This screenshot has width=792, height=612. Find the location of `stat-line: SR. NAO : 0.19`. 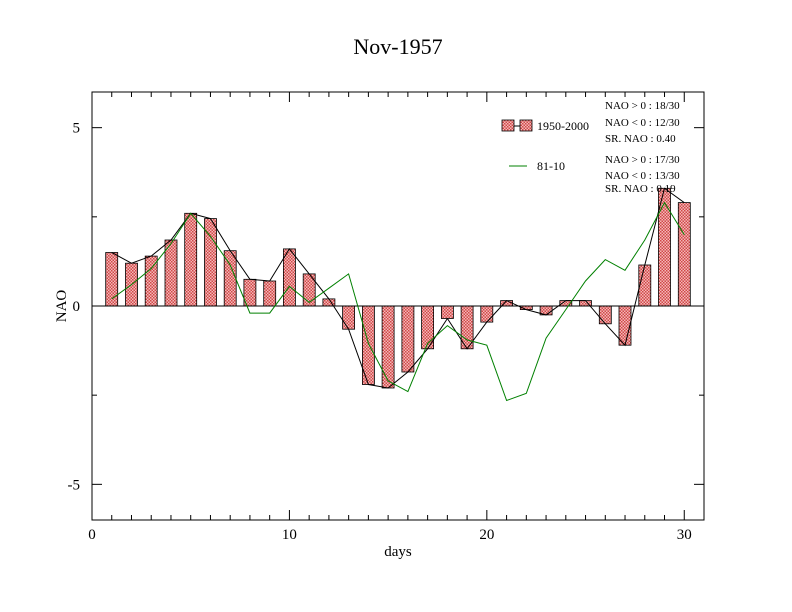

stat-line: SR. NAO : 0.19 is located at coordinates (640, 189).